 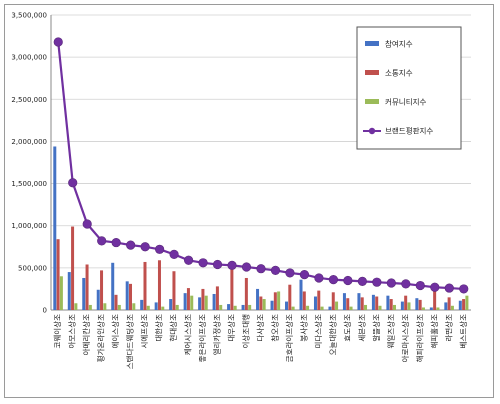 What do you see at coordinates (29, 142) in the screenshot?
I see `y-tick-label: 2,000,000` at bounding box center [29, 142].